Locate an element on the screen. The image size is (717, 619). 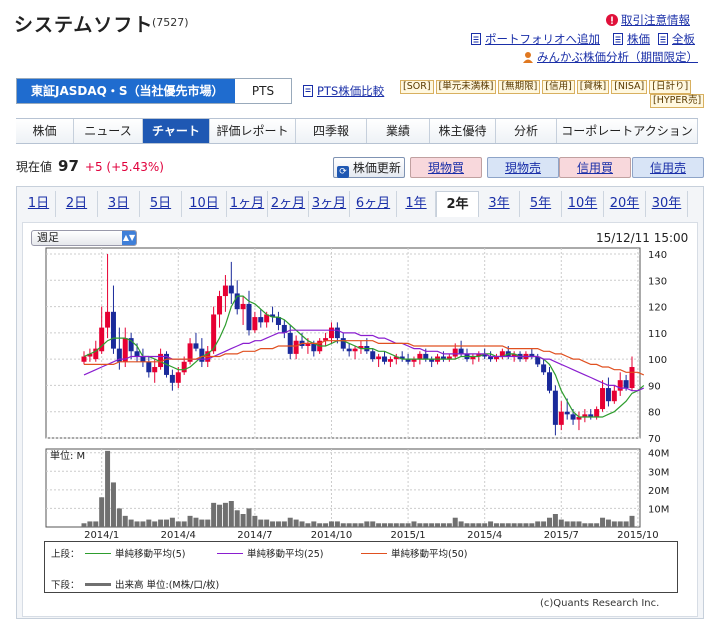
tab-2: チャート is located at coordinates (176, 131).